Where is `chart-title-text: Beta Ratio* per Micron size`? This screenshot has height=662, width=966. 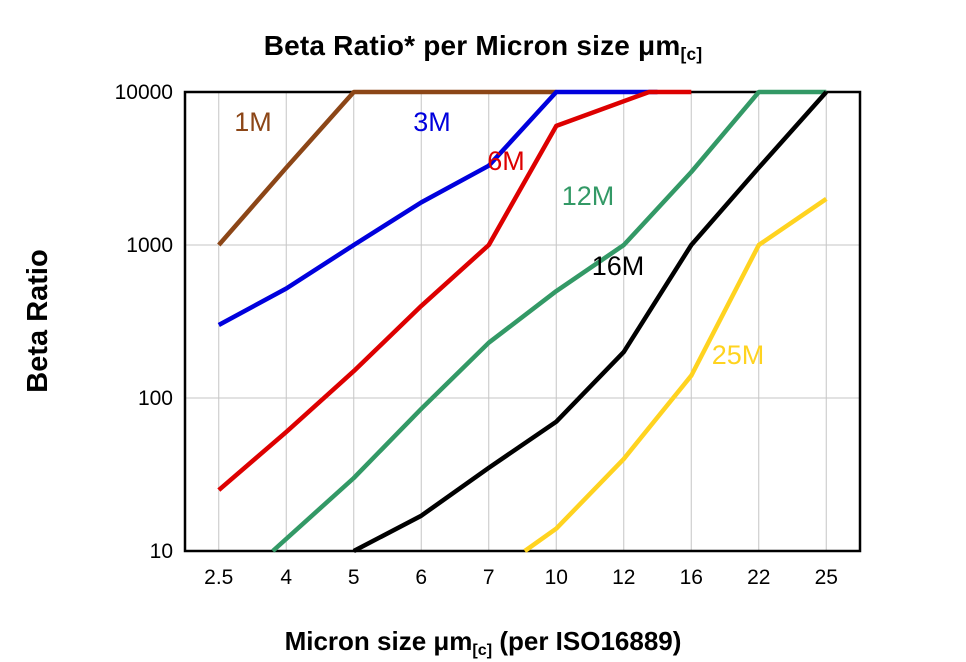
chart-title-text: Beta Ratio* per Micron size is located at coordinates (451, 45).